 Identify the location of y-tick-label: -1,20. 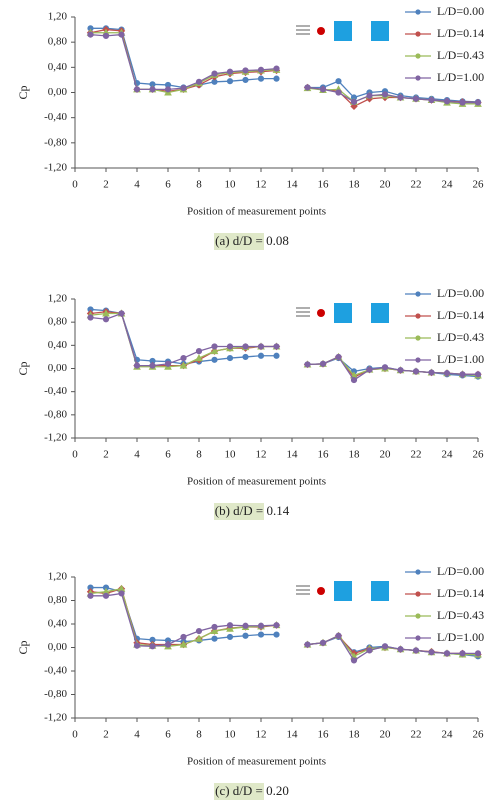
(55, 438).